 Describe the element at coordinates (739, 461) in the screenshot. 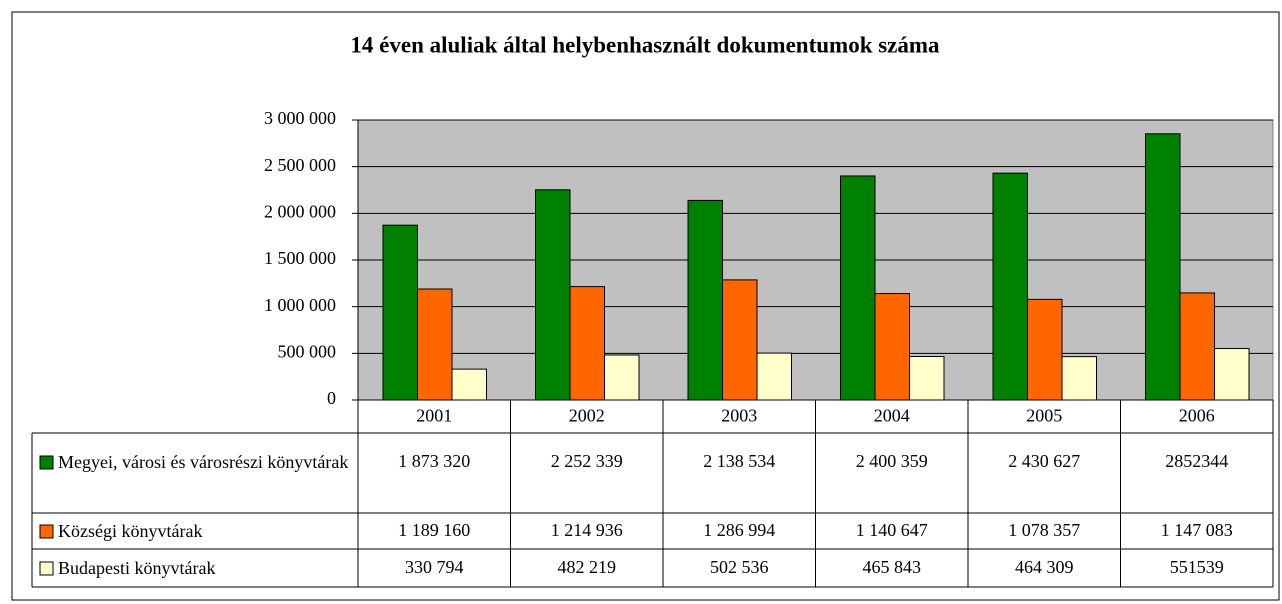

I see `data-label: 2 138 534` at that location.